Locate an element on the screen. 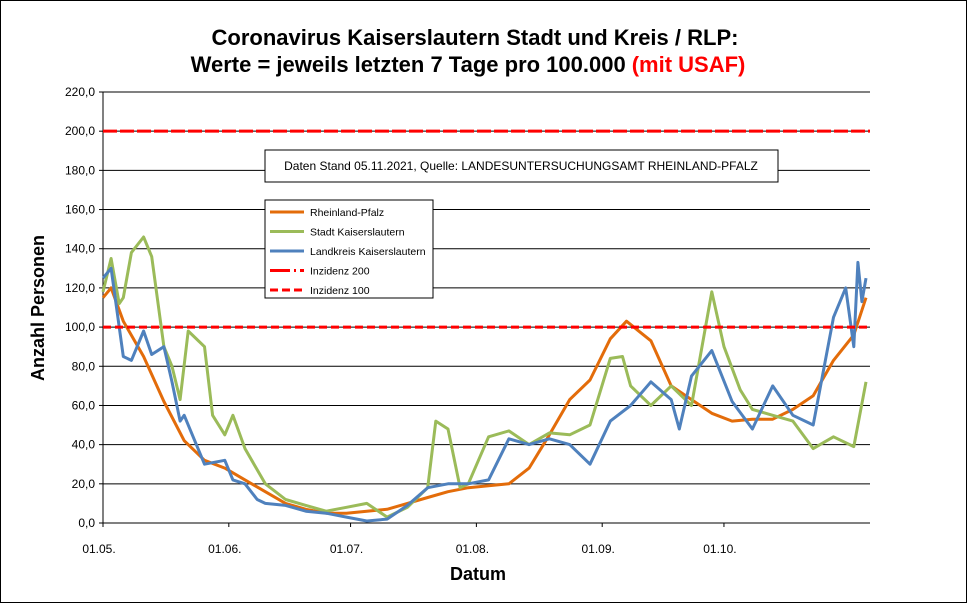 This screenshot has width=967, height=603. x-tick-label: 01.07. is located at coordinates (346, 549).